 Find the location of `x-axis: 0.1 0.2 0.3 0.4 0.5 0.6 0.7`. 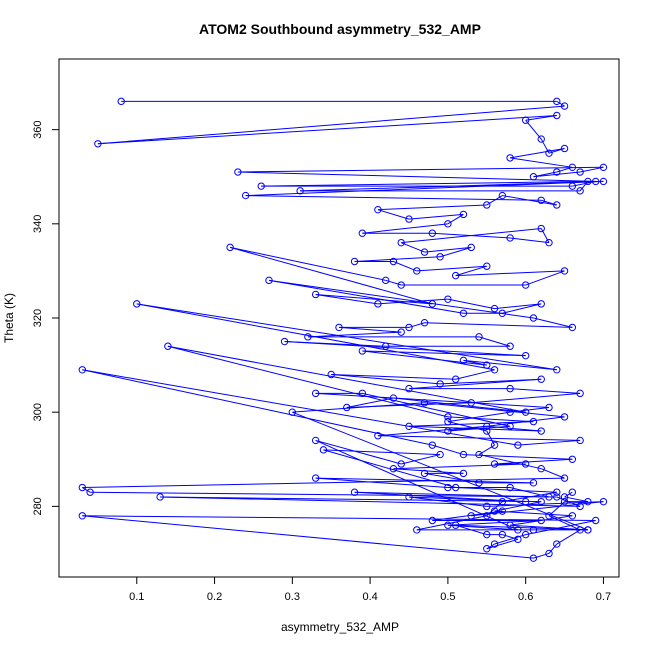

x-axis: 0.1 0.2 0.3 0.4 0.5 0.6 0.7 is located at coordinates (370, 589).